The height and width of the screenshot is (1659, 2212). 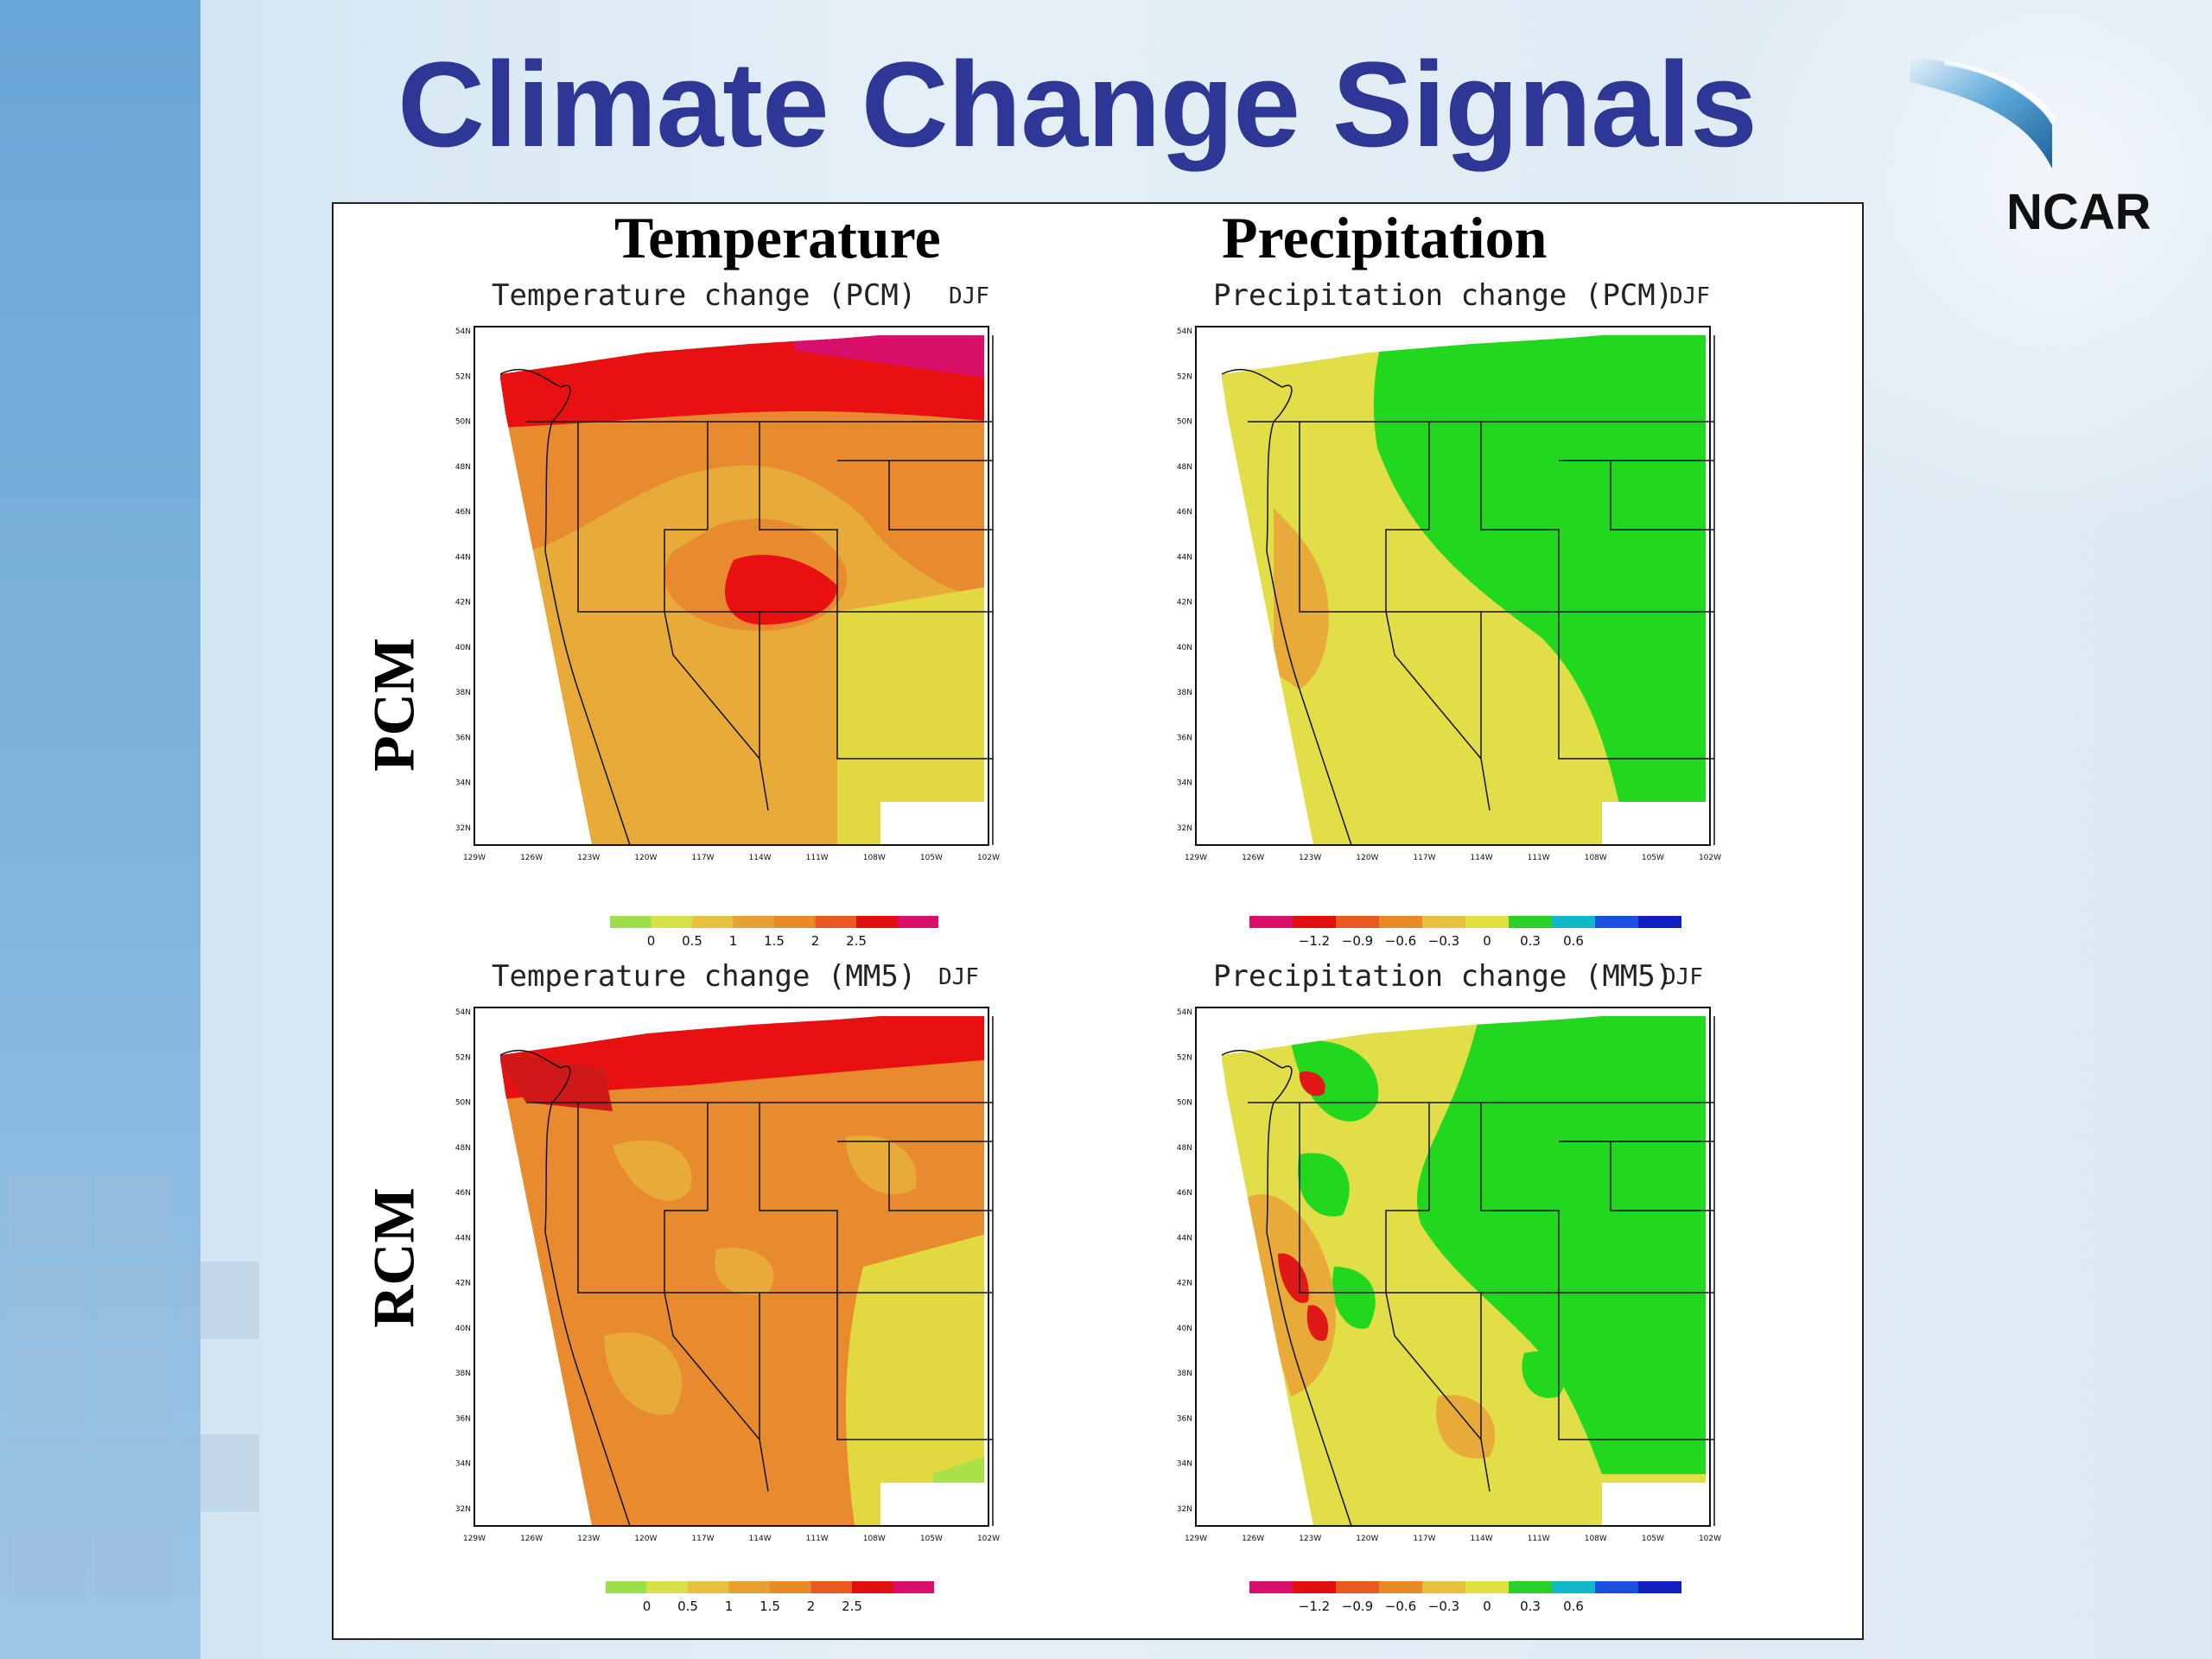 I want to click on lon-tick-label: 123W, so click(x=1310, y=858).